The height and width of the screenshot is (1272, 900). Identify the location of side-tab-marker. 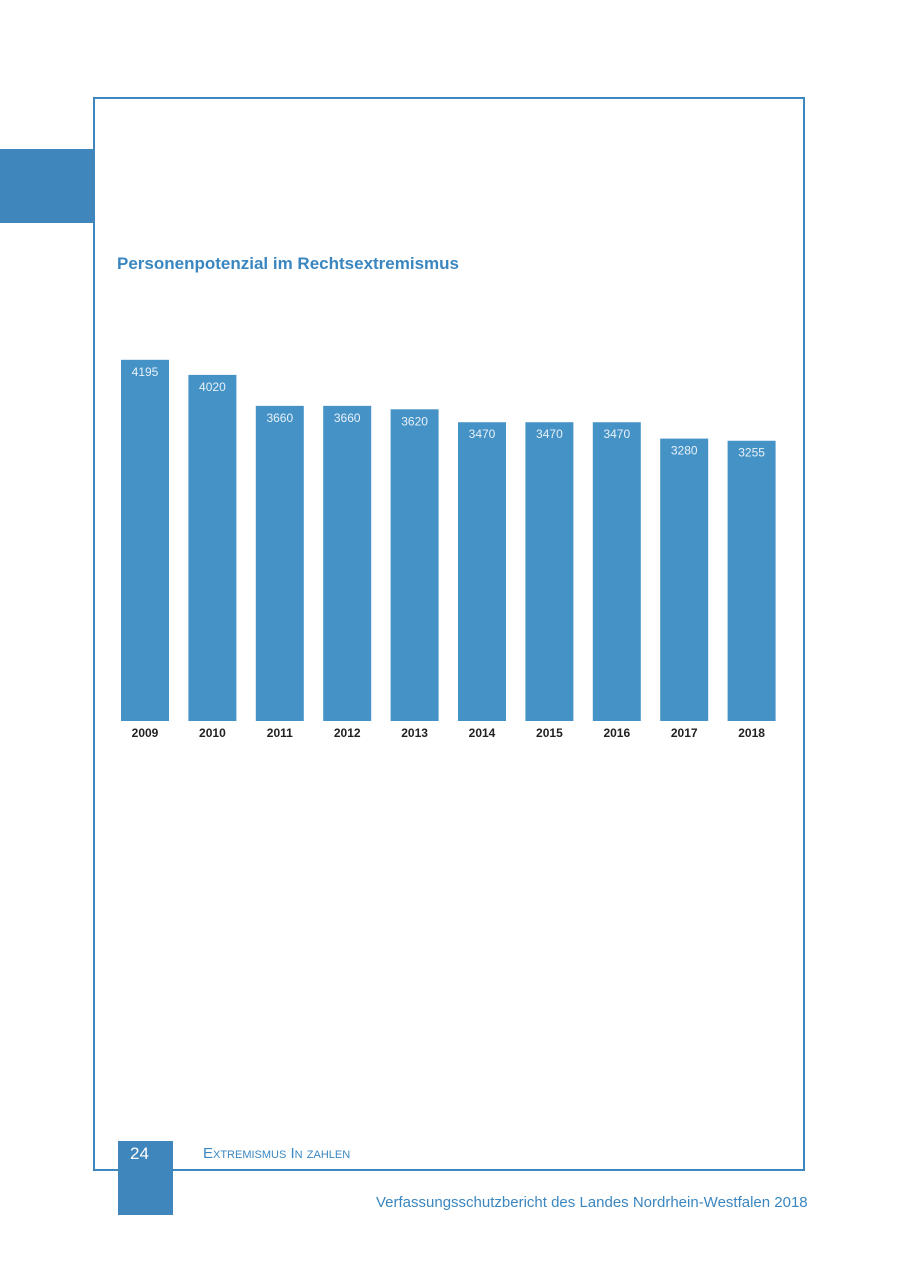
(47, 186).